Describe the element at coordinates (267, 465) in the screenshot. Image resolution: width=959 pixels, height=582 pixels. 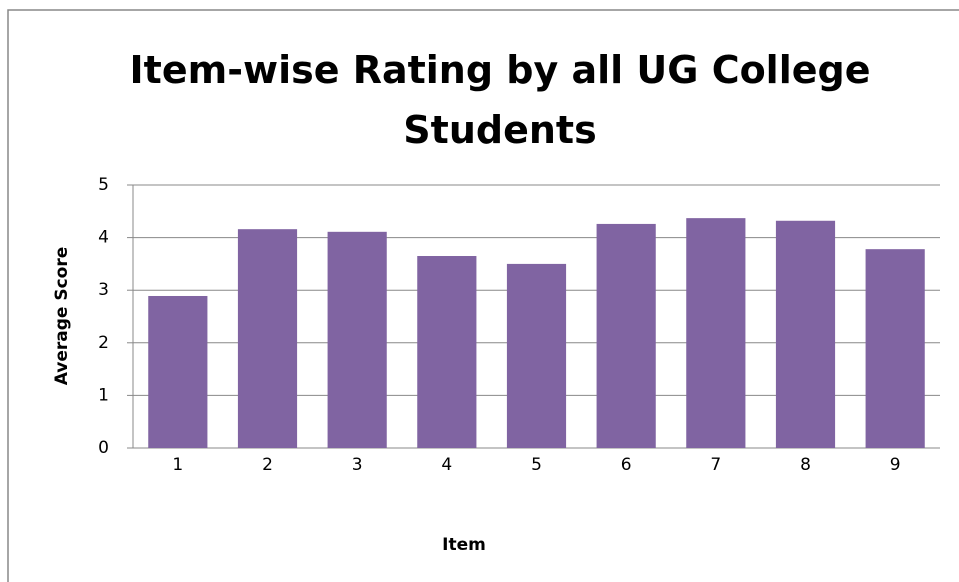
I see `x-tick-label: 2` at that location.